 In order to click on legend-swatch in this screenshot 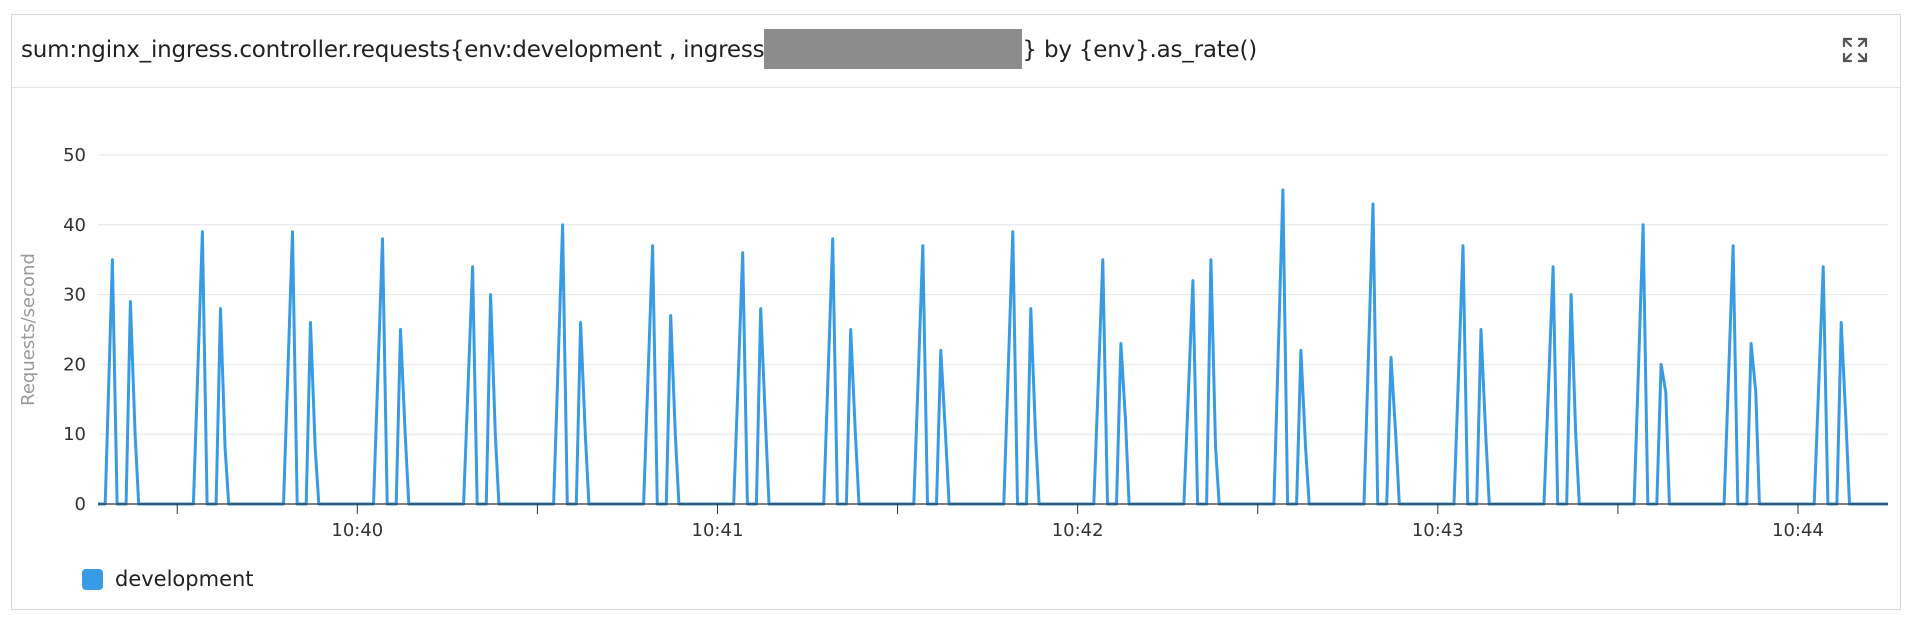, I will do `click(92, 579)`.